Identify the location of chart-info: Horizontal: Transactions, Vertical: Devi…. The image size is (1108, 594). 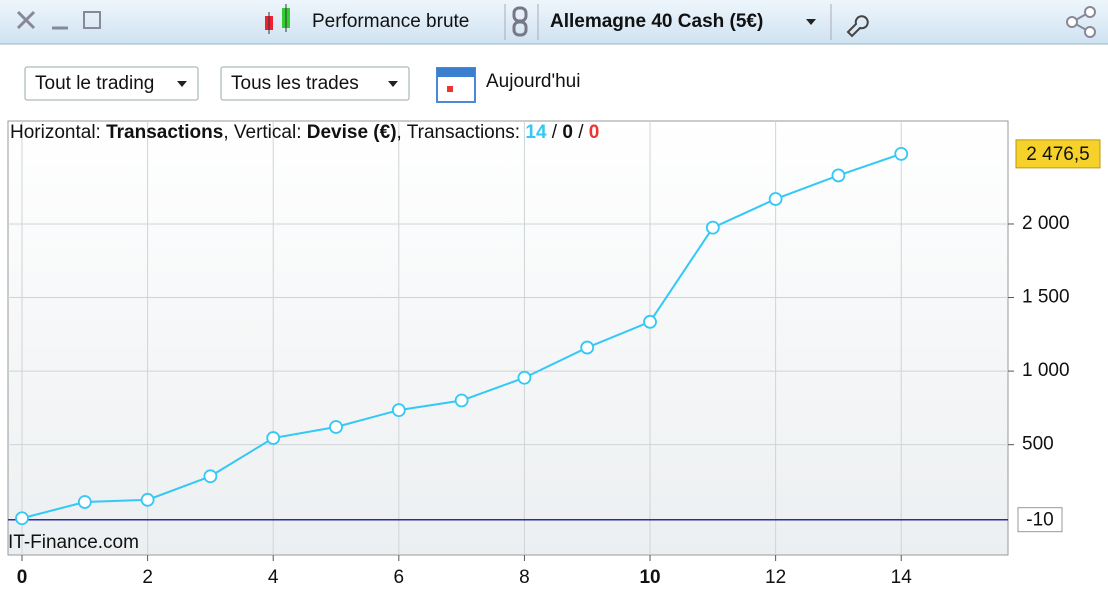
(304, 132).